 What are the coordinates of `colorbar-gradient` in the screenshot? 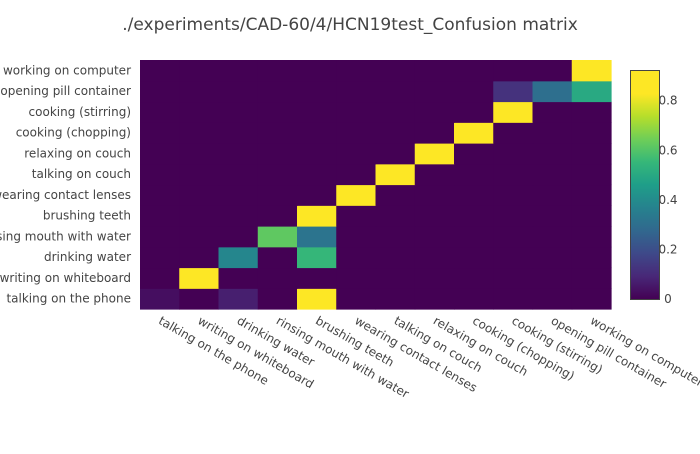 It's located at (645, 185).